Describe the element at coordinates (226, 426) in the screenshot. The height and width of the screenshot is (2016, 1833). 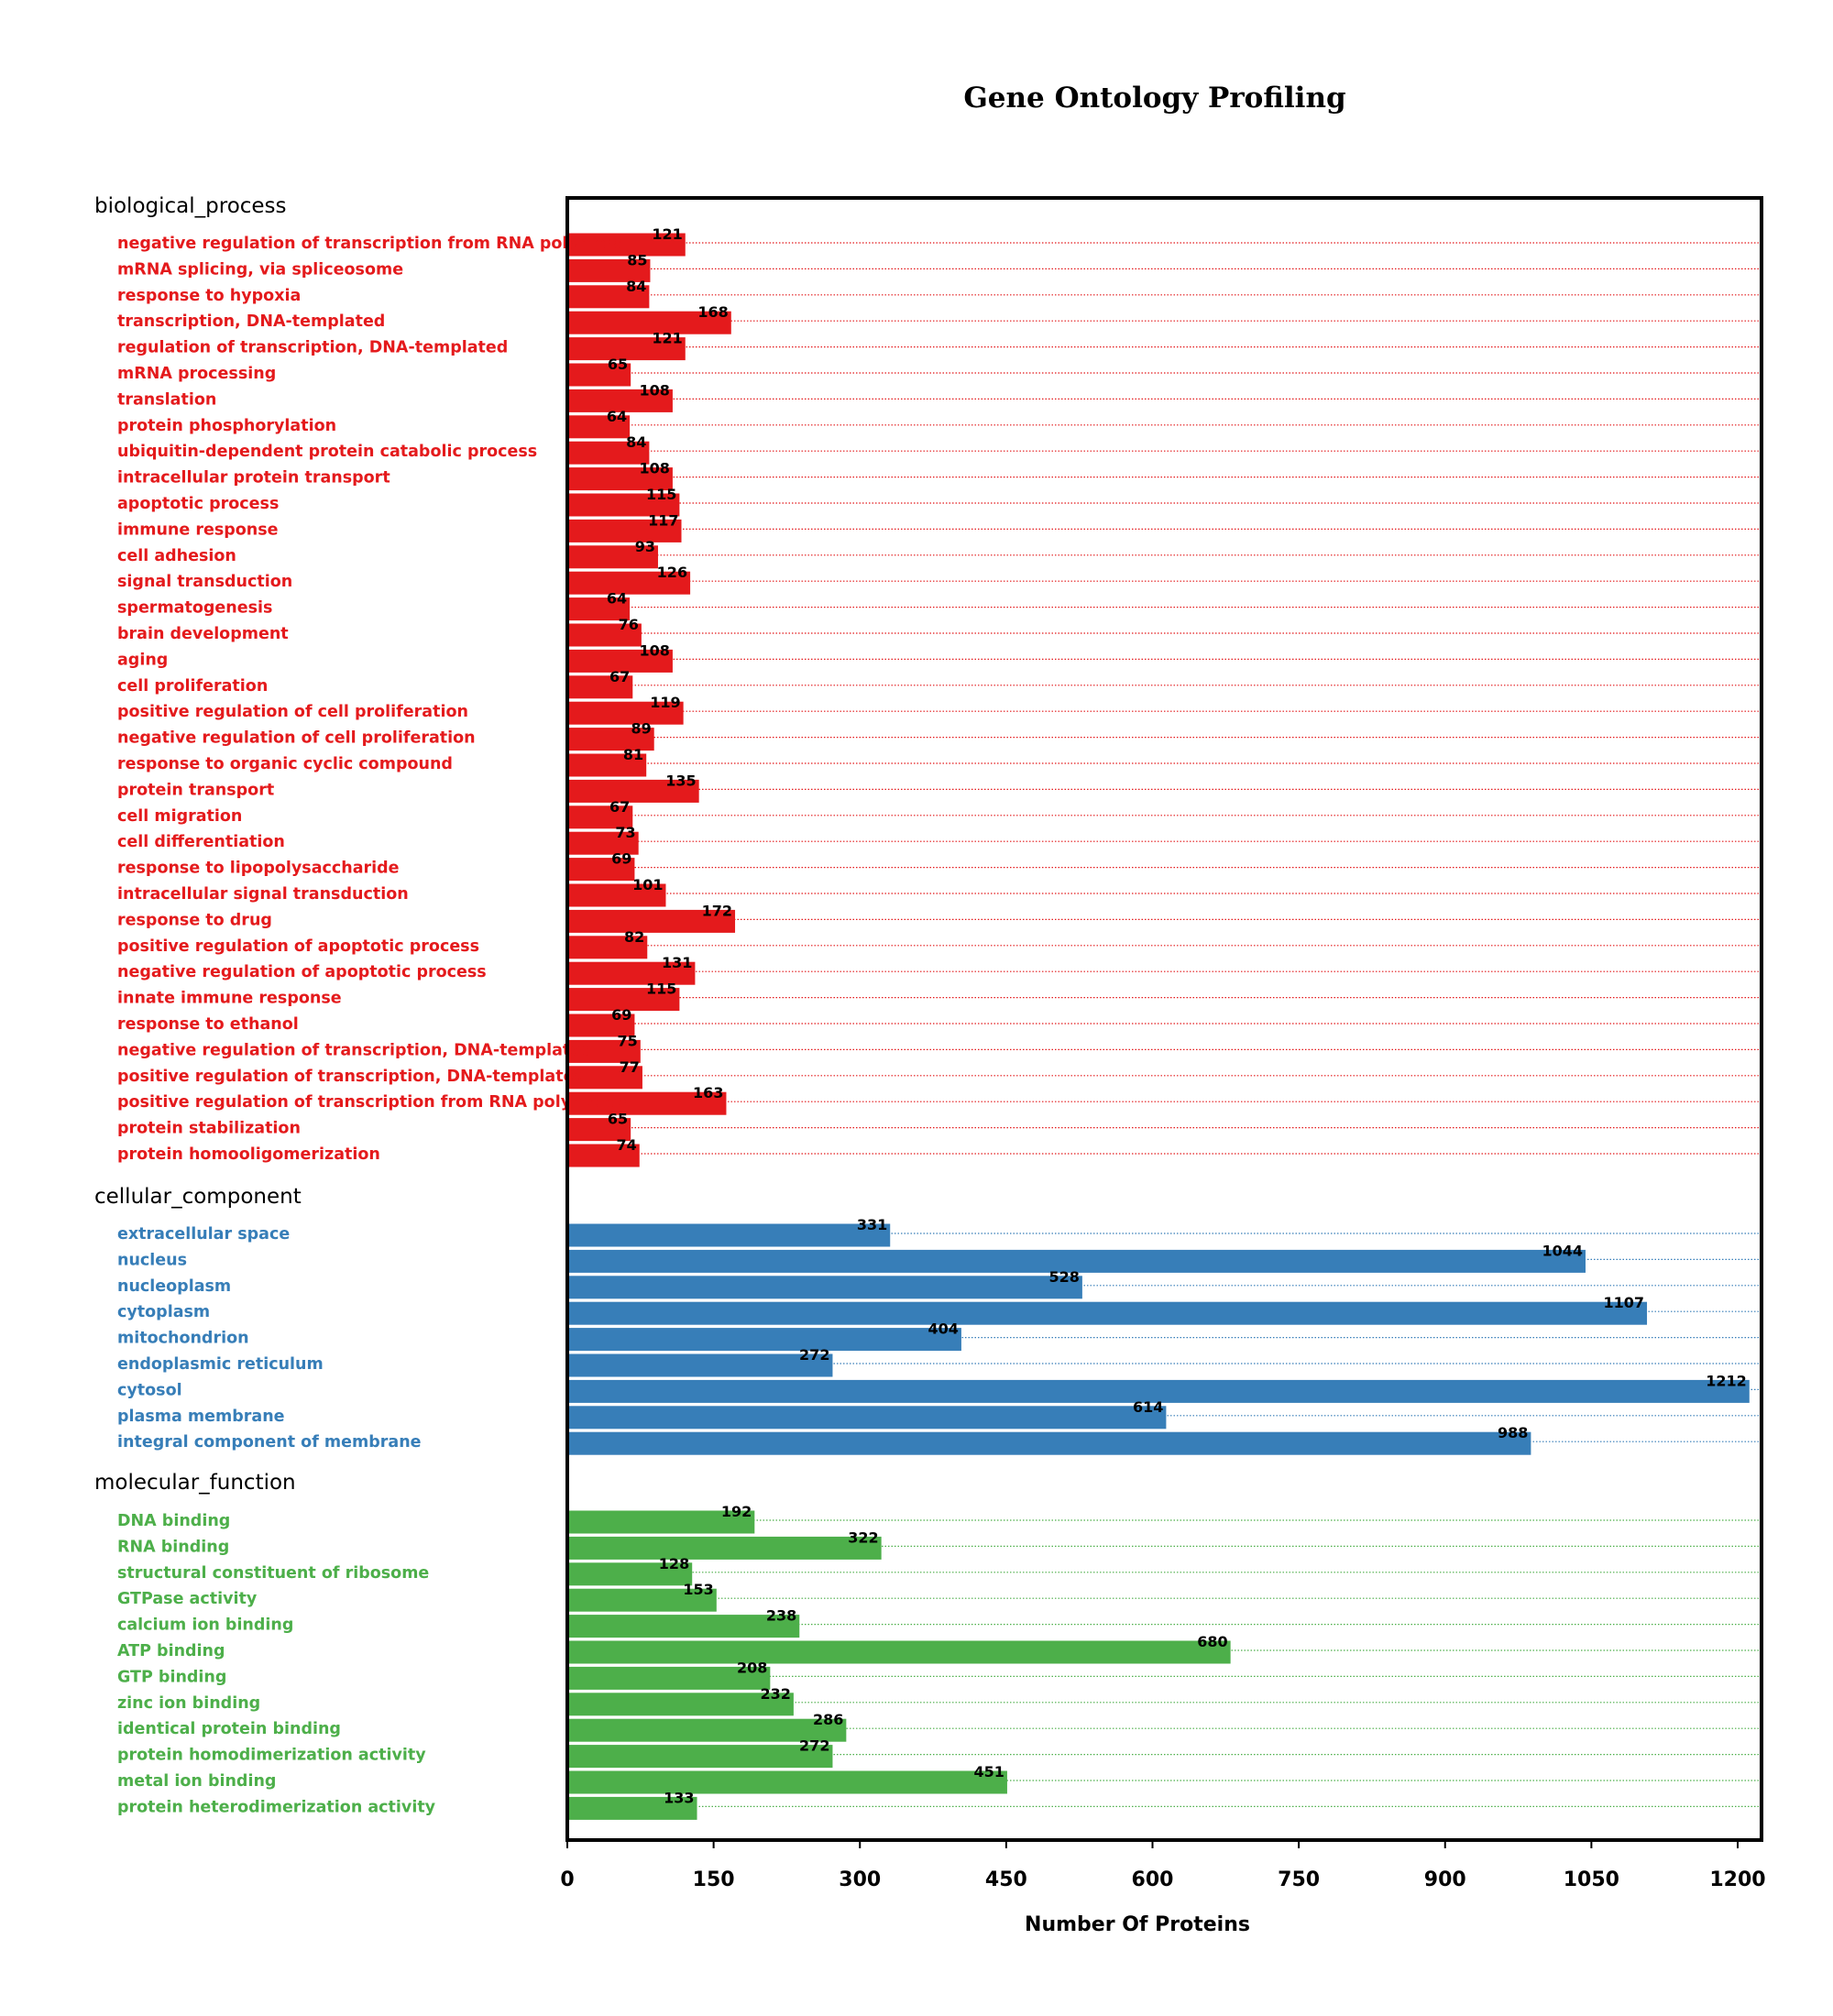
I see `category-label: protein phosphorylation` at that location.